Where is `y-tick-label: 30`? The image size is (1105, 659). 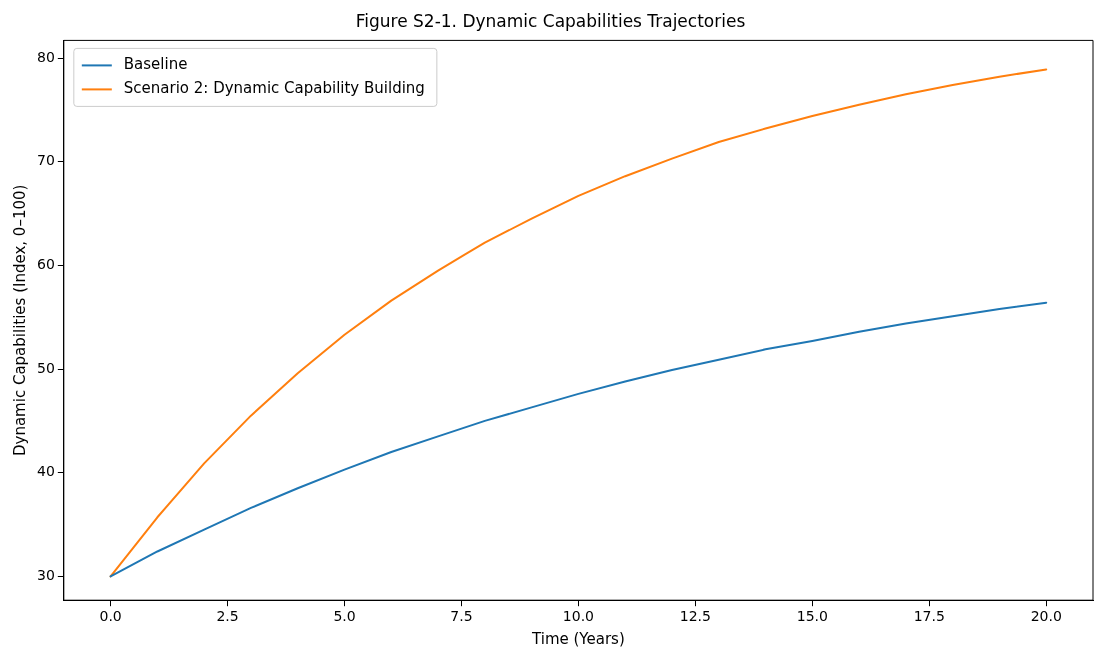
y-tick-label: 30 is located at coordinates (45, 575).